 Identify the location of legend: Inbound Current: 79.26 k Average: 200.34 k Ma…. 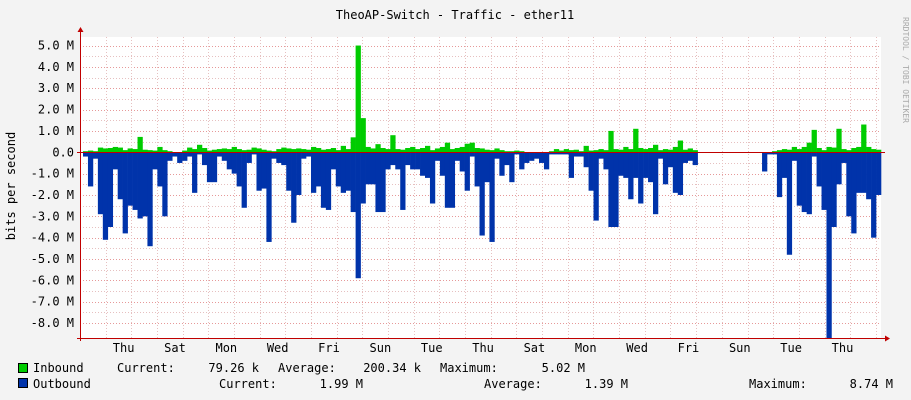
(455, 376).